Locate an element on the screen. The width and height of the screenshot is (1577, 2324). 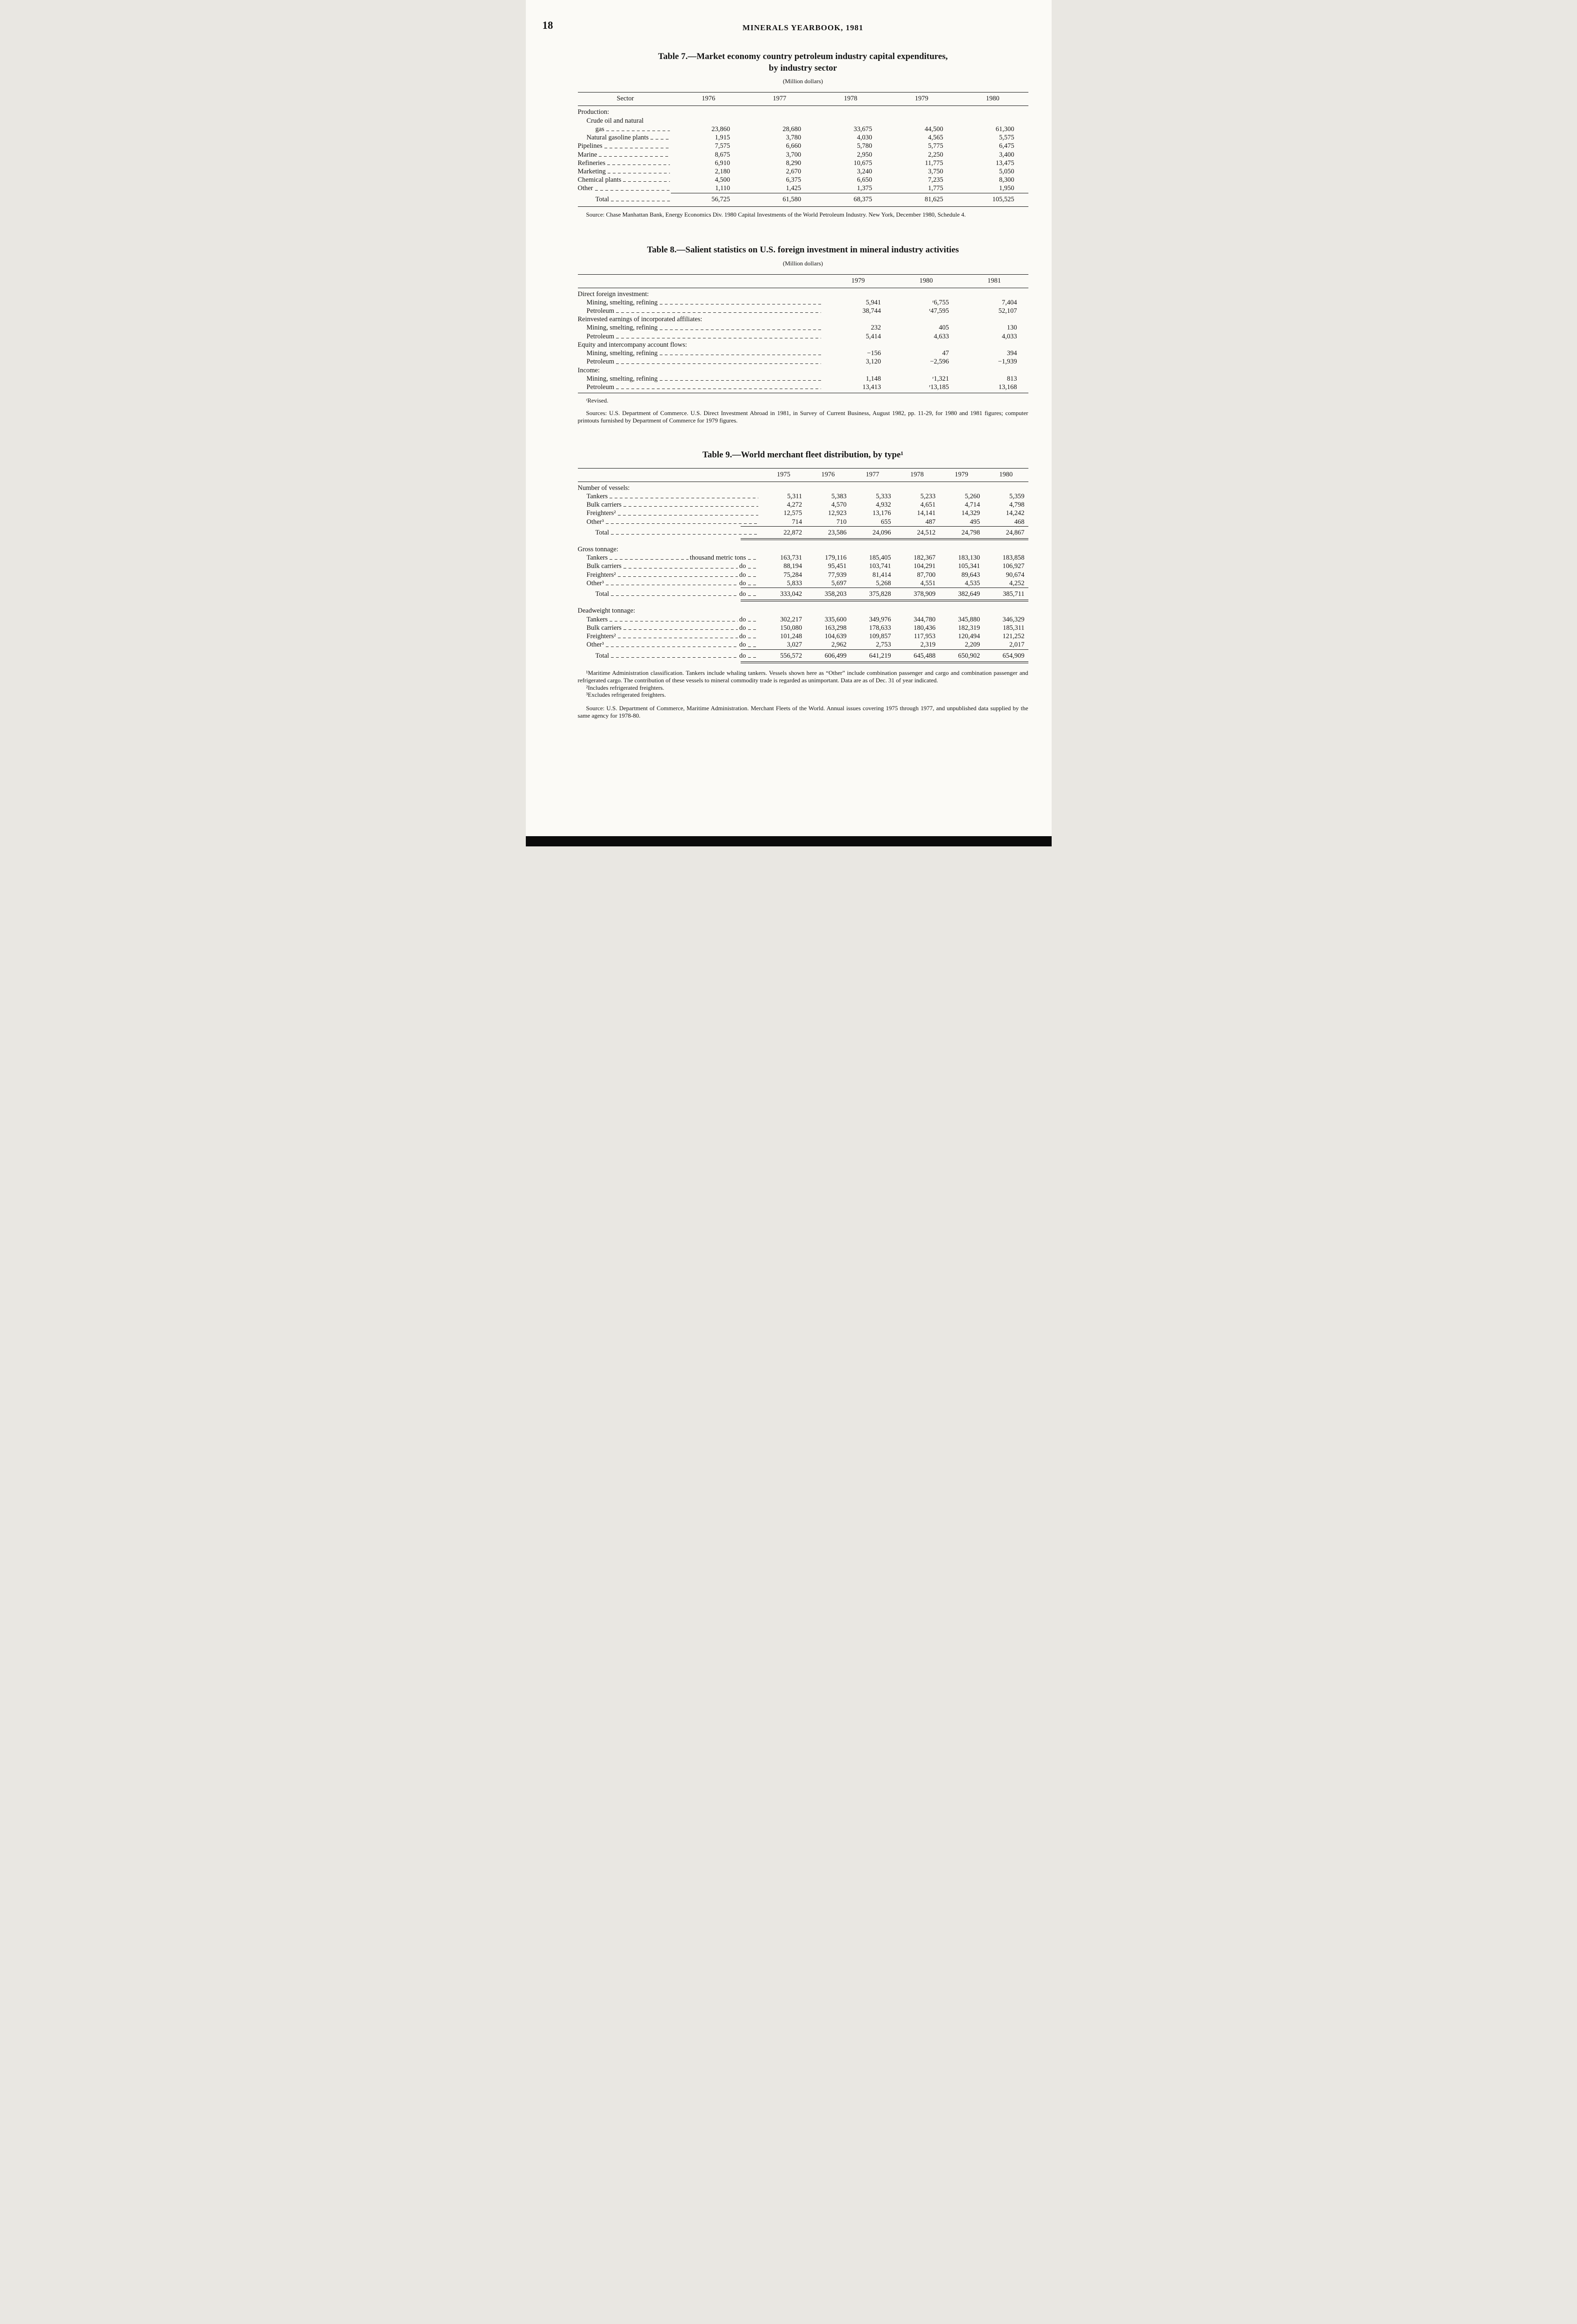
row-label: Bulk carriers is located at coordinates (604, 628).